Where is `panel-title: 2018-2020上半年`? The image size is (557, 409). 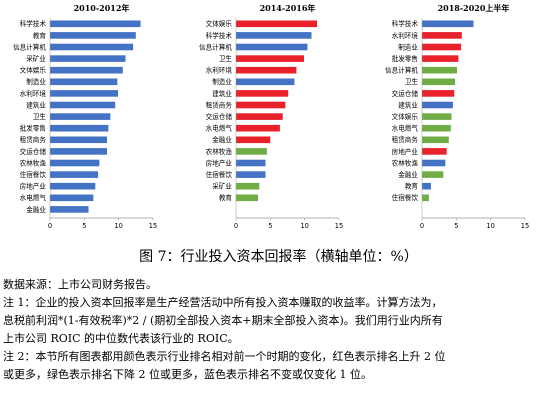 panel-title: 2018-2020上半年 is located at coordinates (474, 8).